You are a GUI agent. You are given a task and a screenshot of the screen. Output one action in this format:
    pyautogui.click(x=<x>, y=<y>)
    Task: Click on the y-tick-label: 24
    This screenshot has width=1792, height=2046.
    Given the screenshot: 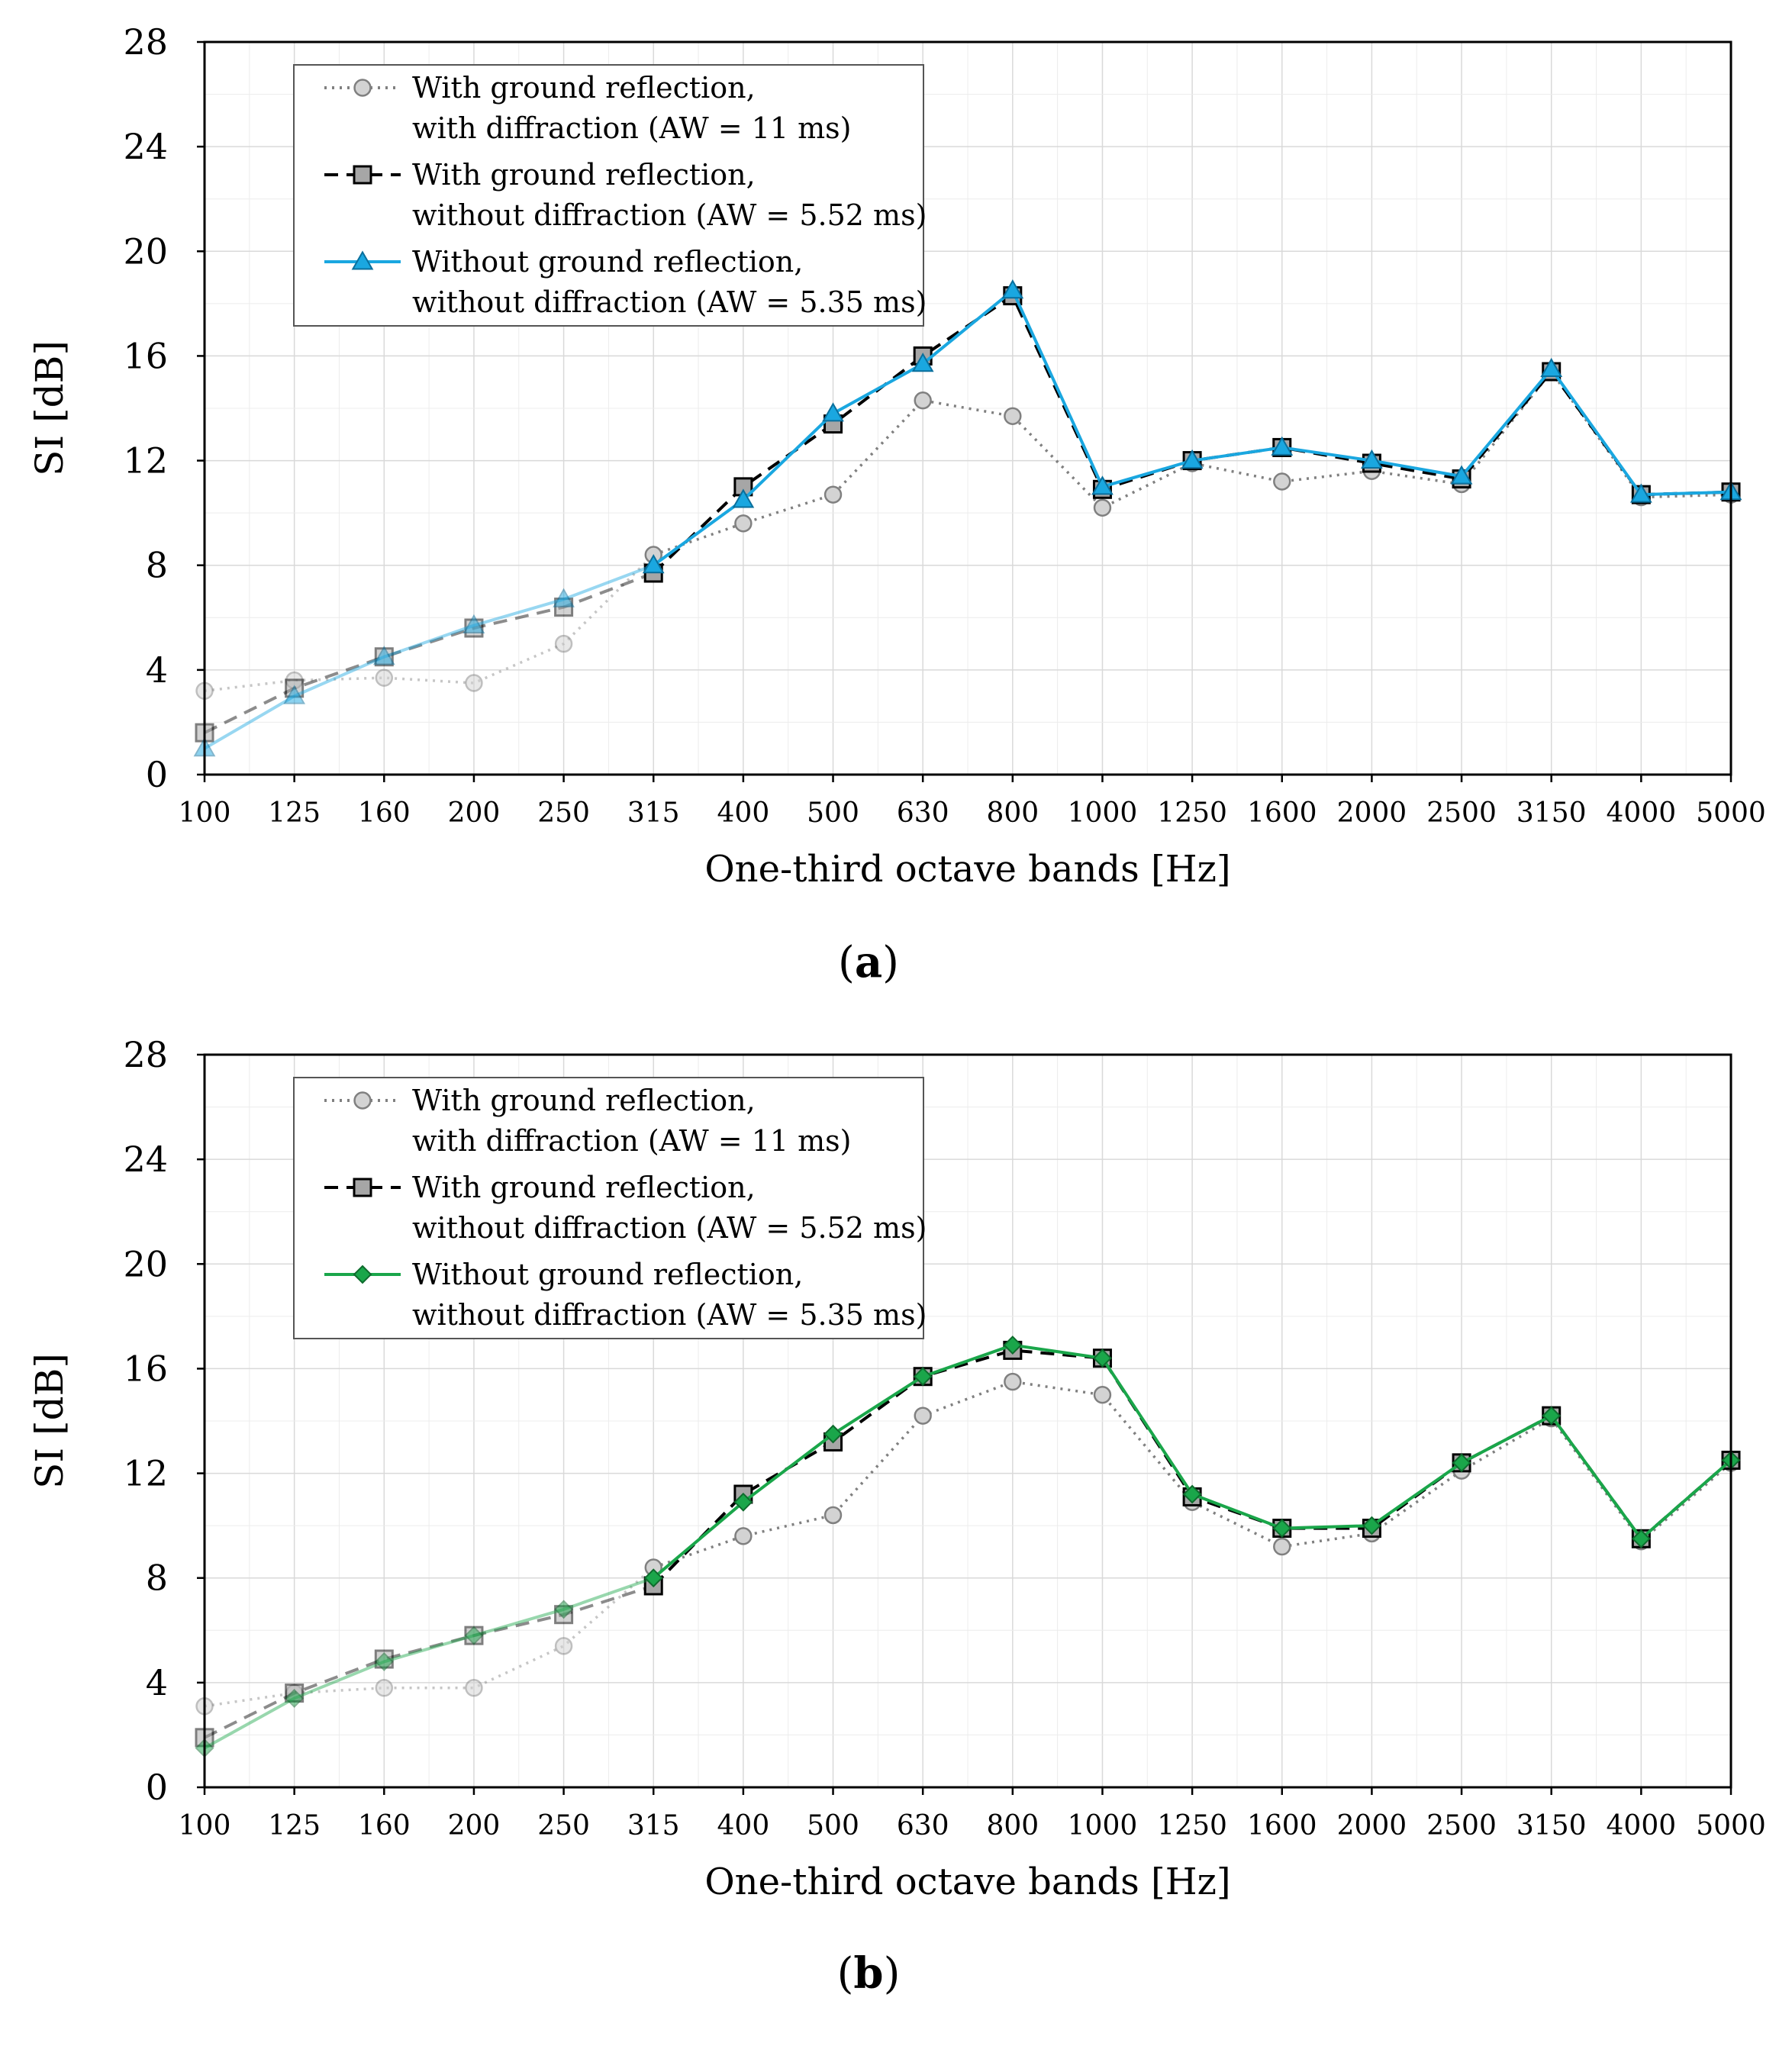 What is the action you would take?
    pyautogui.click(x=145, y=1159)
    